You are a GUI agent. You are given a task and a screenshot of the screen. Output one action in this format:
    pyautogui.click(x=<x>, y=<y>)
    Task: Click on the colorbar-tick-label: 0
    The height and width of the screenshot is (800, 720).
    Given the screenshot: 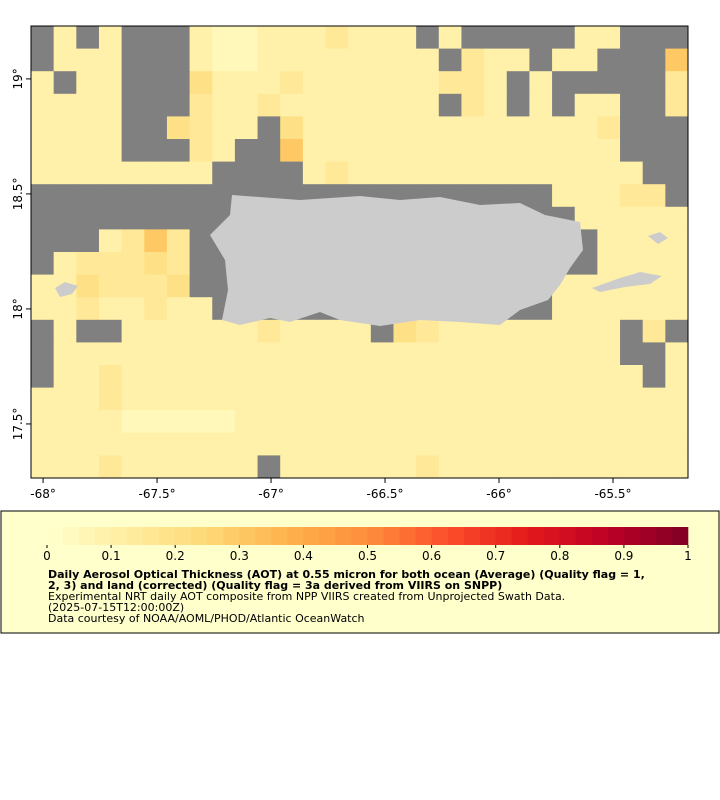 What is the action you would take?
    pyautogui.click(x=47, y=556)
    